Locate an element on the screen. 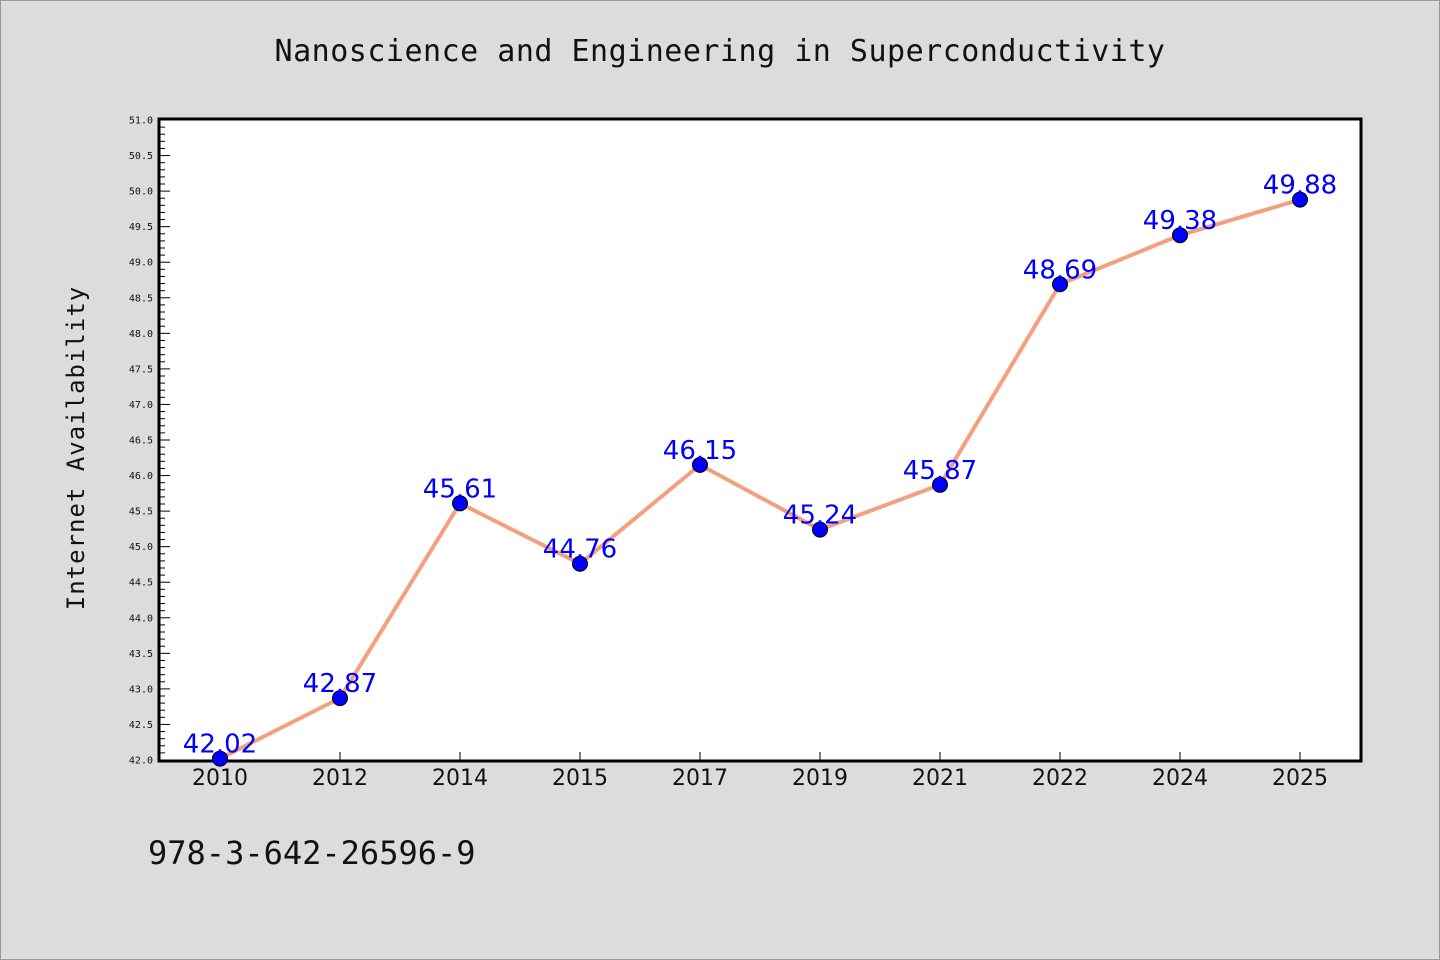 This screenshot has height=960, width=1440. y-tick-label: 42.5 is located at coordinates (141, 725).